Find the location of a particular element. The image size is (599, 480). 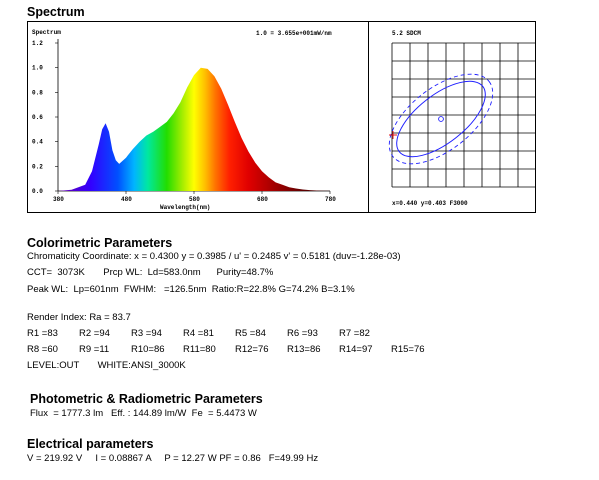

spectrum-y-tick-label: 0.0 is located at coordinates (37, 191).